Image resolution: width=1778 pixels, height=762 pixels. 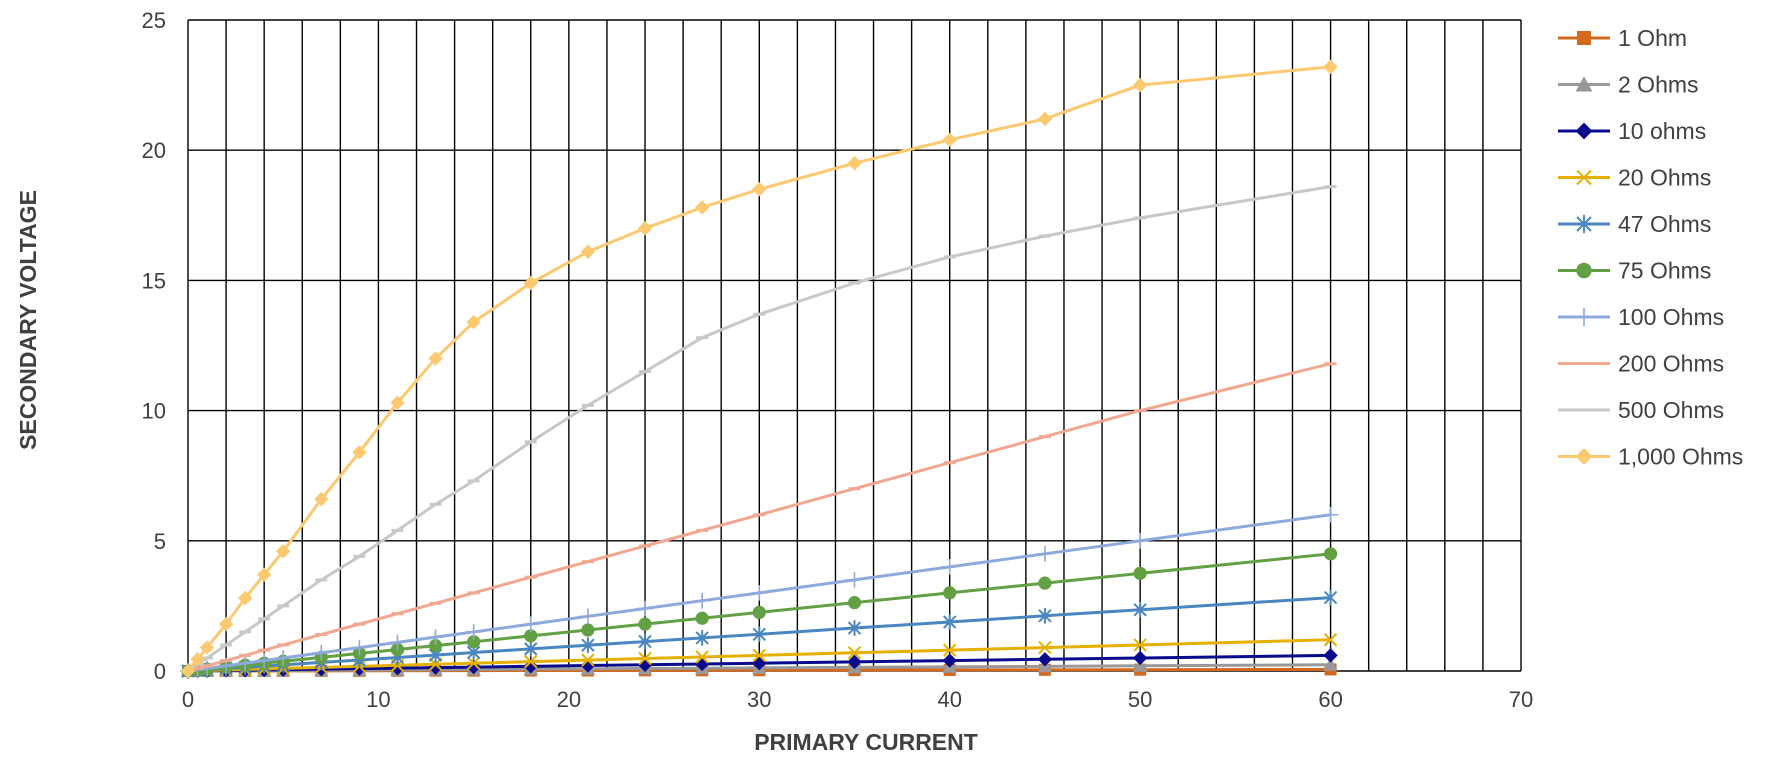 I want to click on legend-label: 2 Ohms, so click(x=1658, y=85).